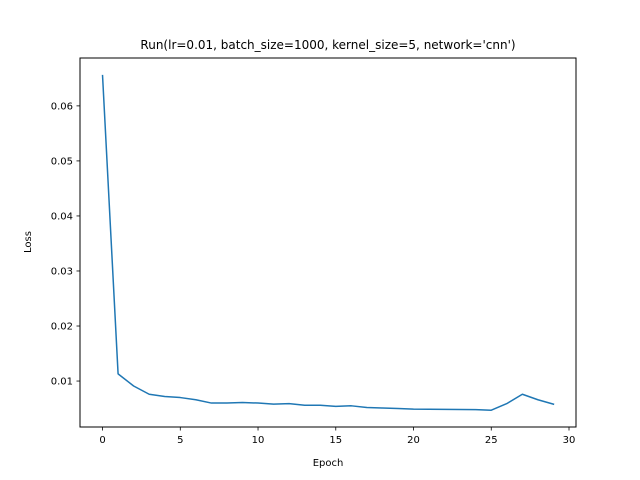 The image size is (640, 480). What do you see at coordinates (62, 161) in the screenshot?
I see `y-tick-label: 0.05` at bounding box center [62, 161].